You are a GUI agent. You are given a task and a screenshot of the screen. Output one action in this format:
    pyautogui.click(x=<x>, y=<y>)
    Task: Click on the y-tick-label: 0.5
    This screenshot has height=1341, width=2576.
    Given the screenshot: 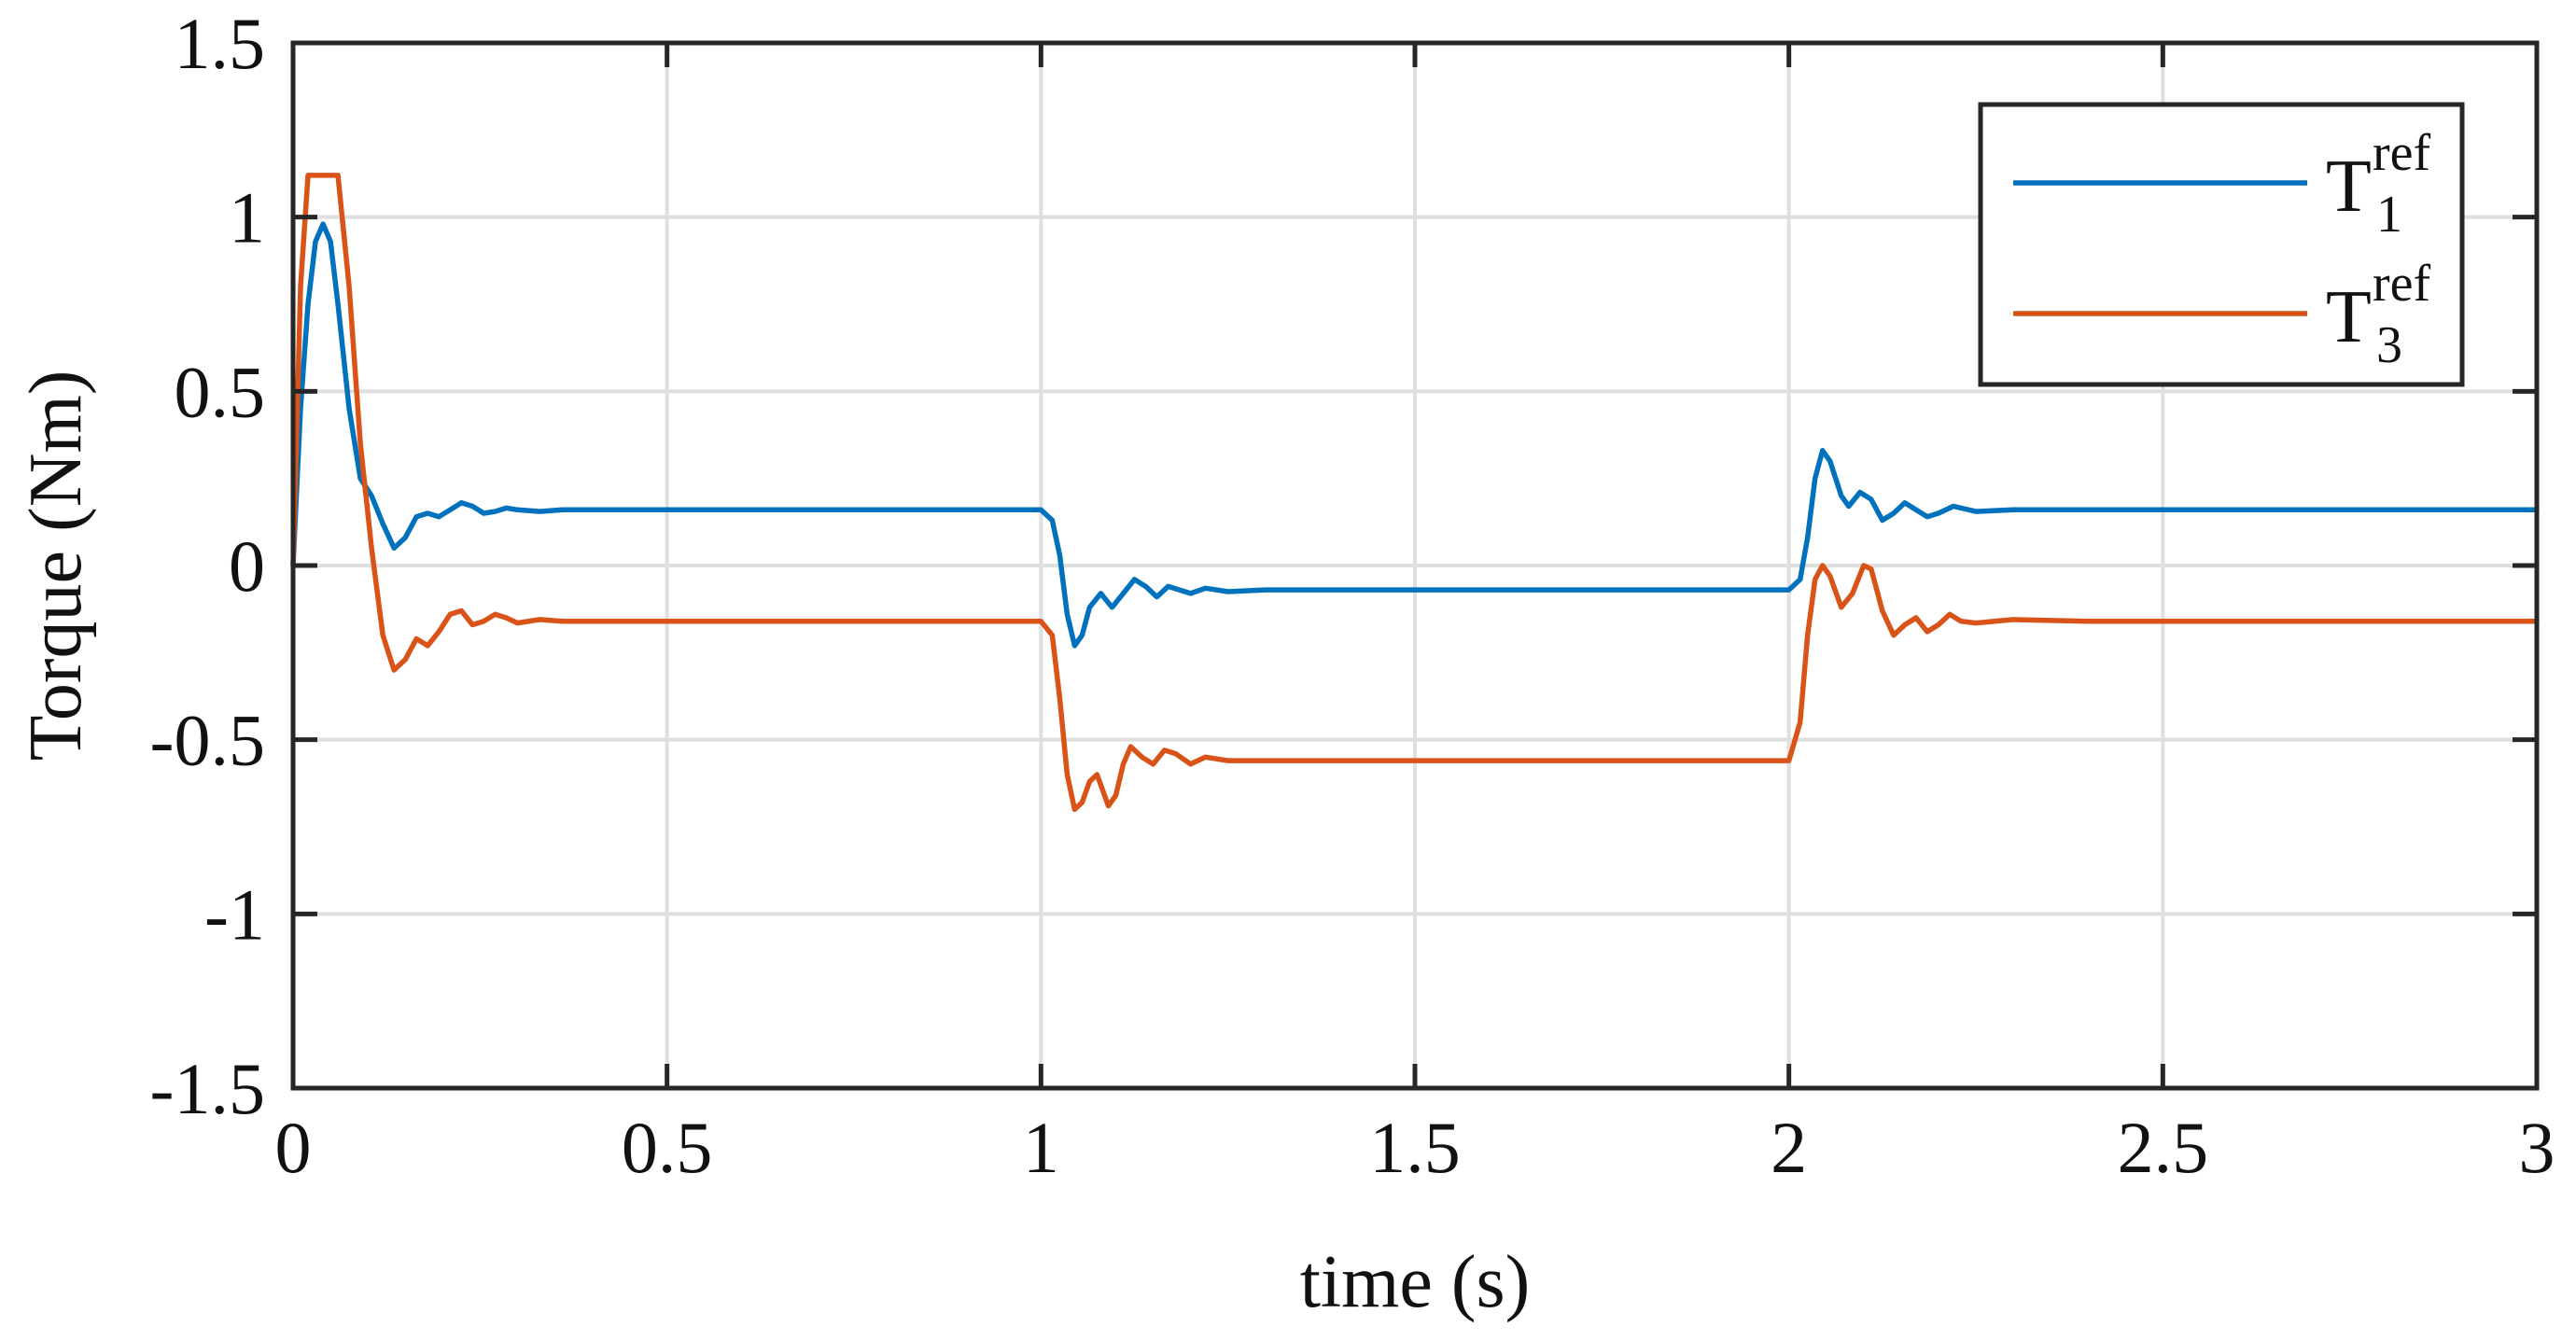 What is the action you would take?
    pyautogui.click(x=220, y=391)
    